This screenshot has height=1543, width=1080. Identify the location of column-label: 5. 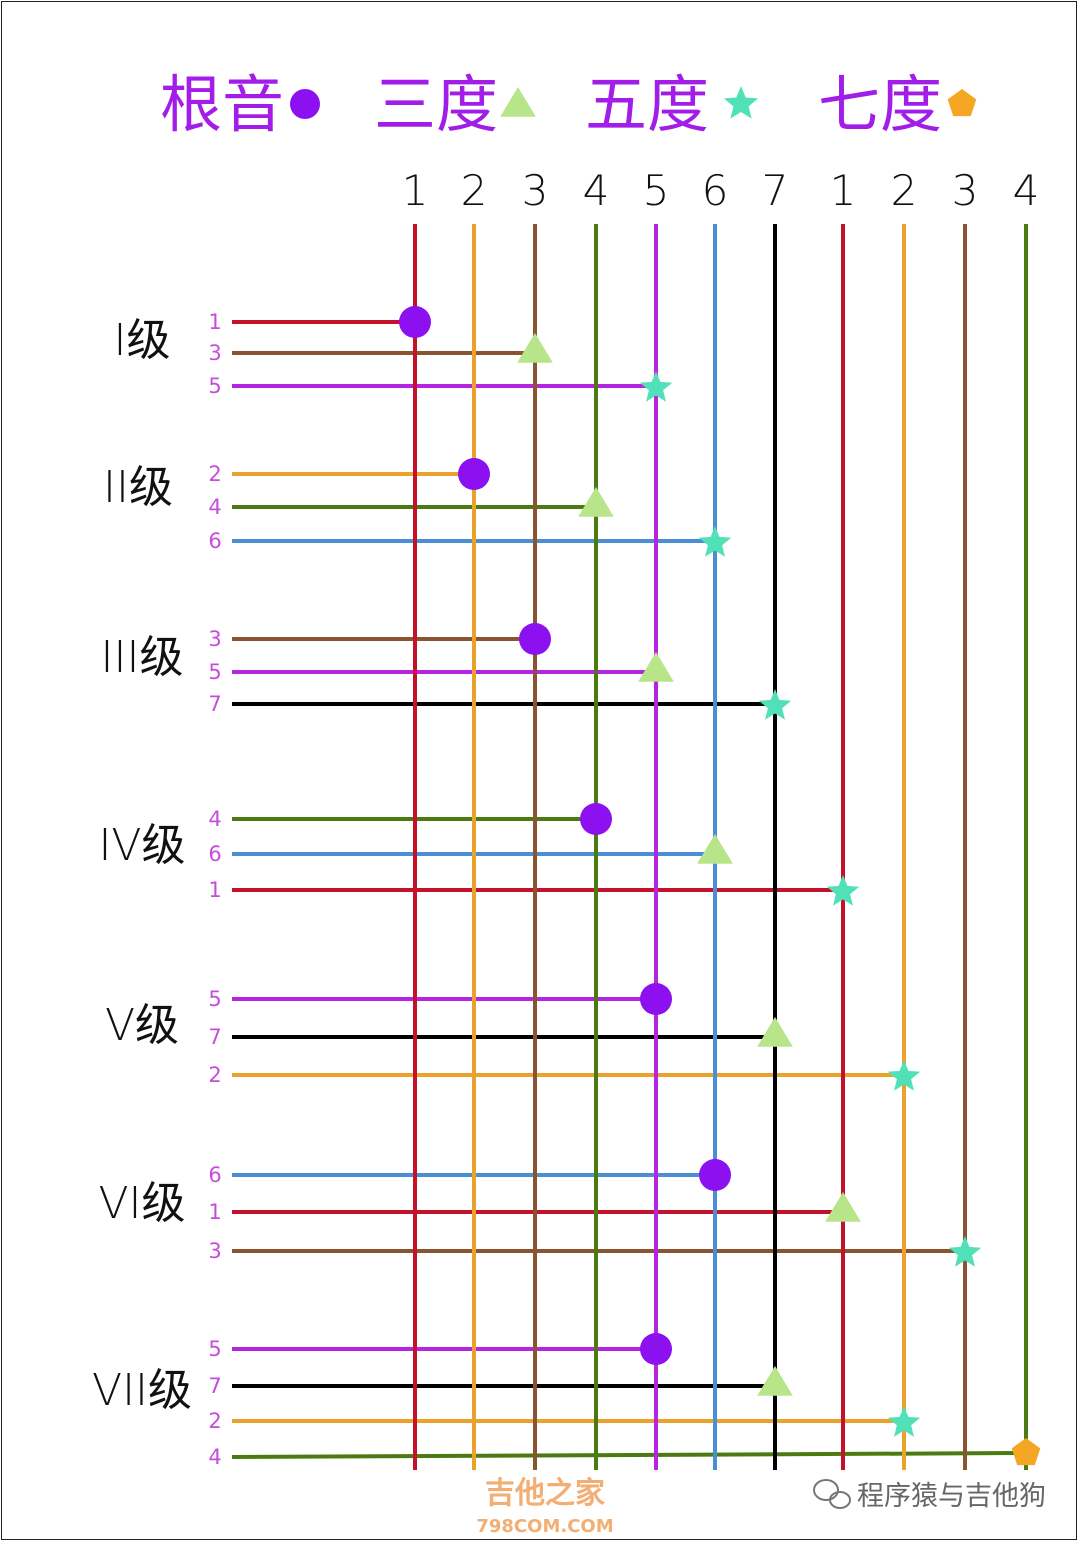
(656, 190).